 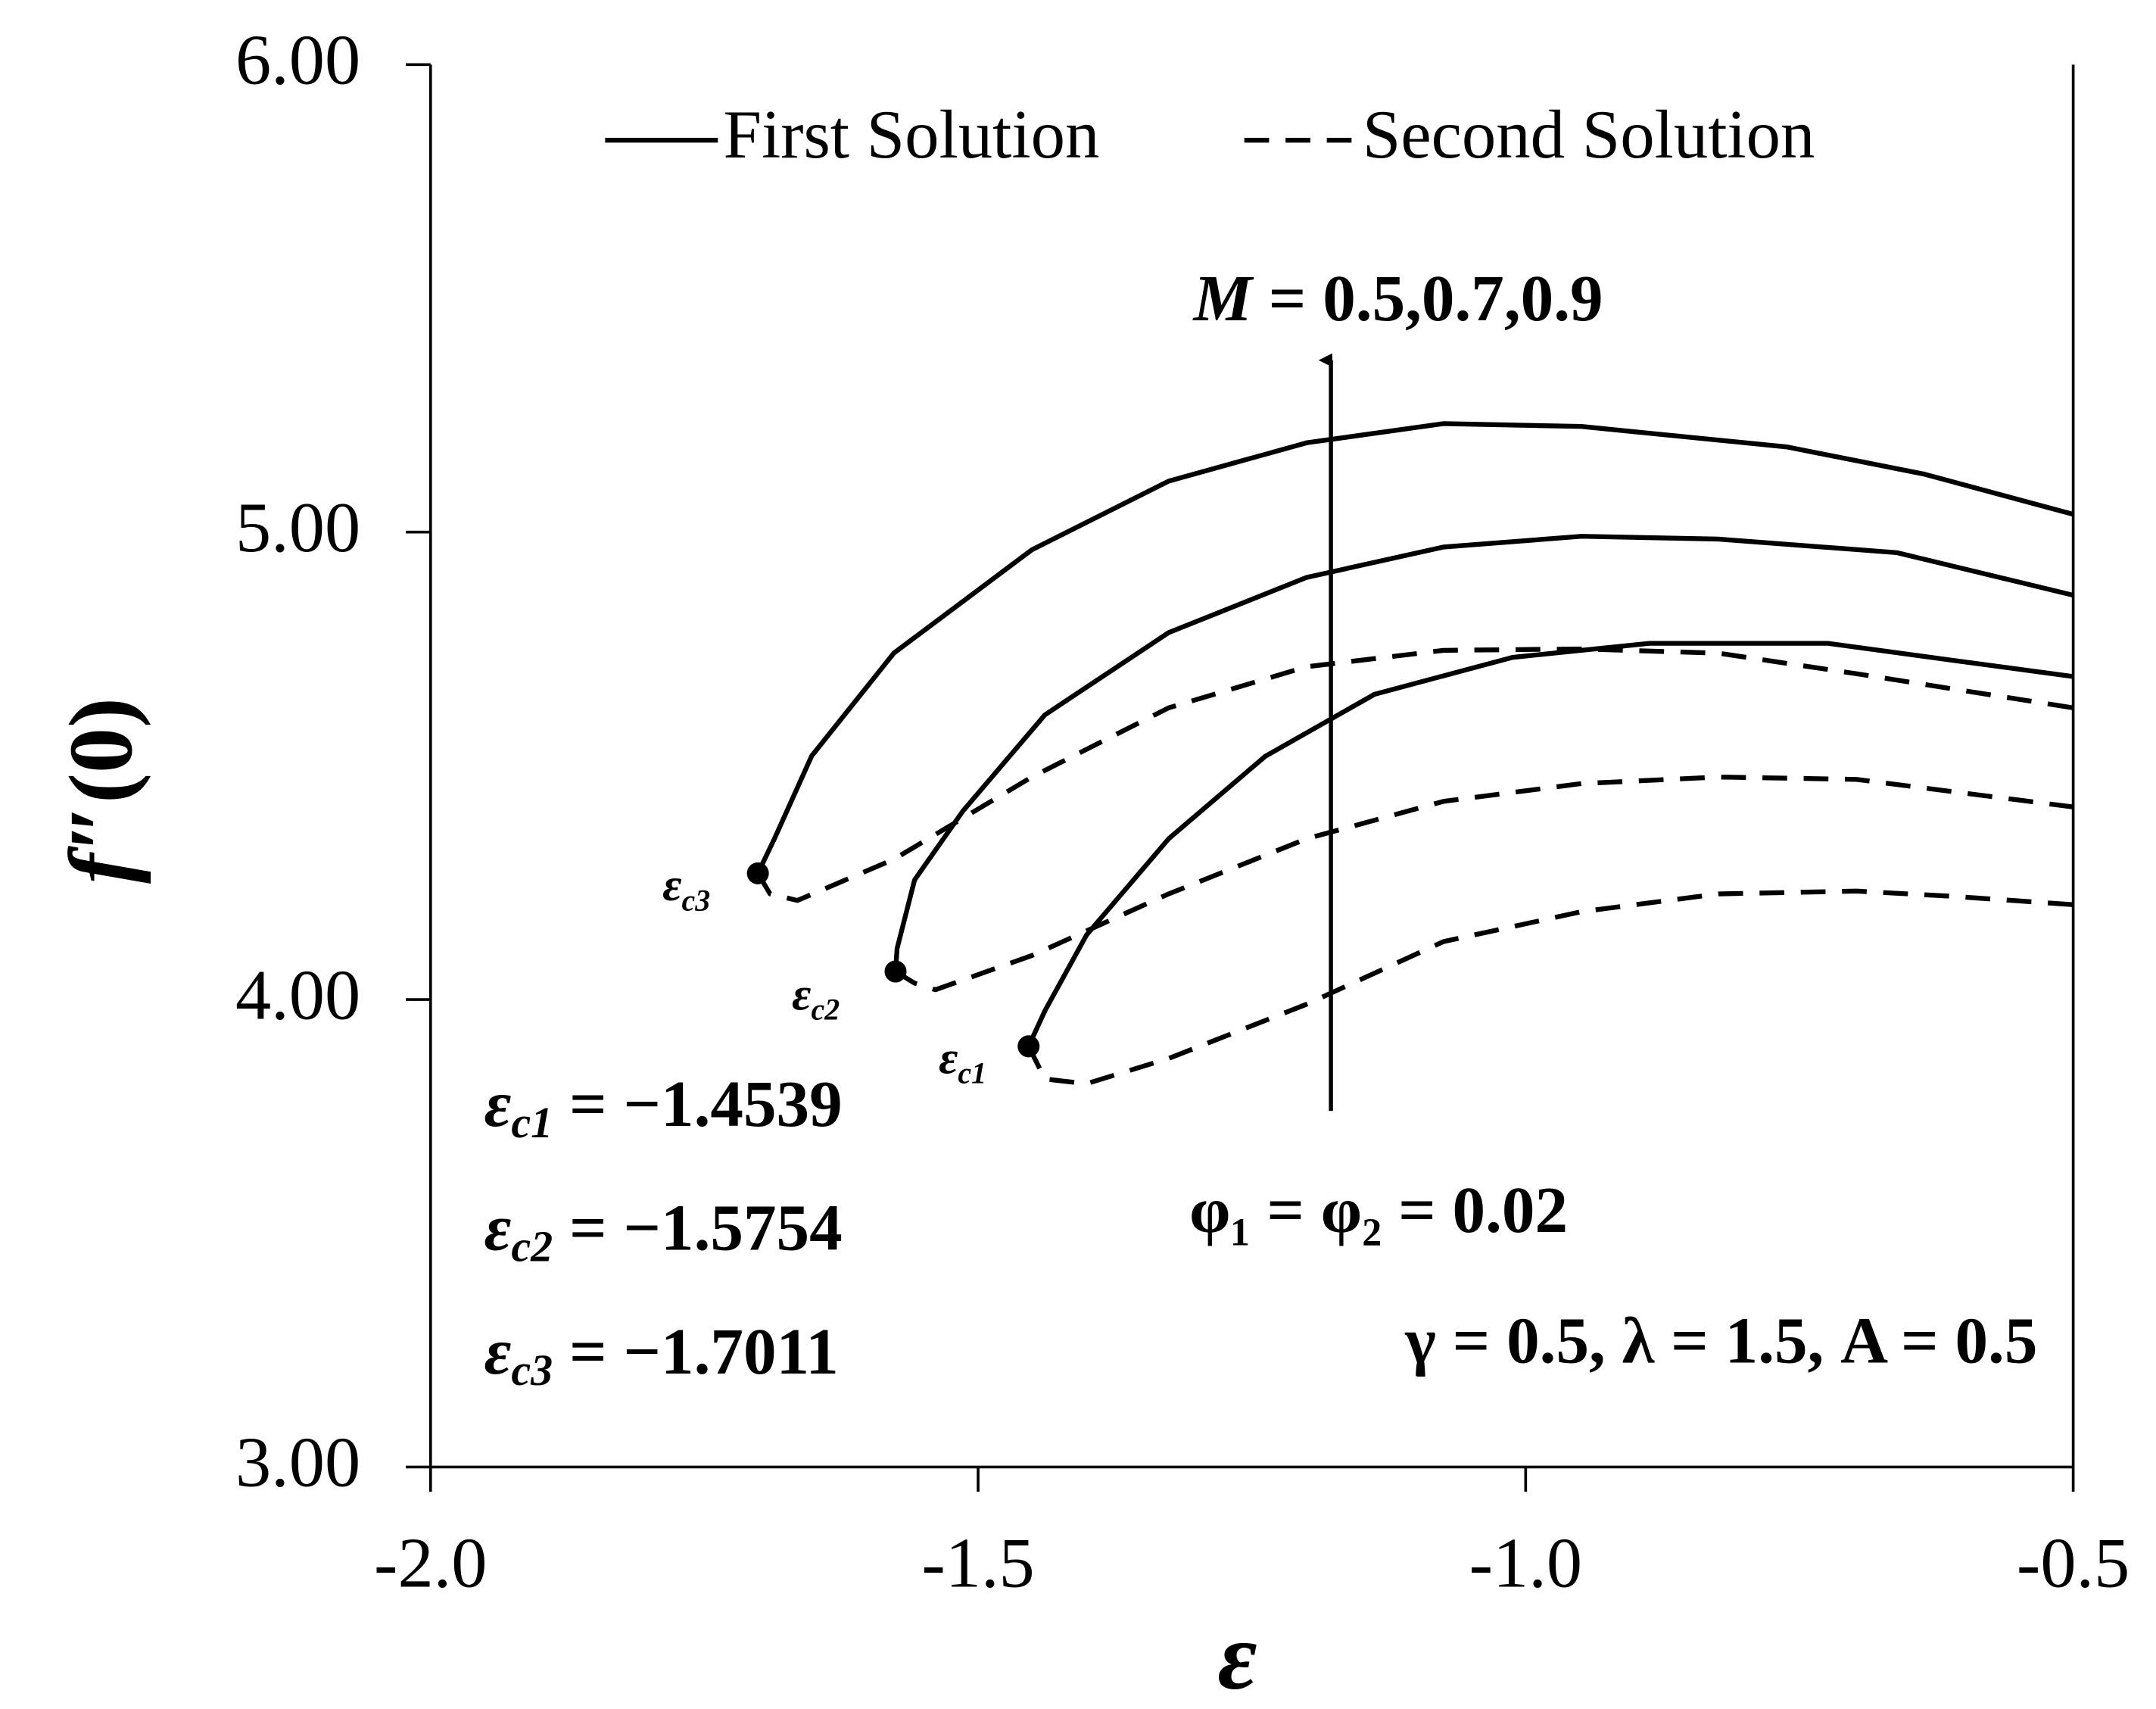 I want to click on y-axis-label: f″(0), so click(x=100, y=790).